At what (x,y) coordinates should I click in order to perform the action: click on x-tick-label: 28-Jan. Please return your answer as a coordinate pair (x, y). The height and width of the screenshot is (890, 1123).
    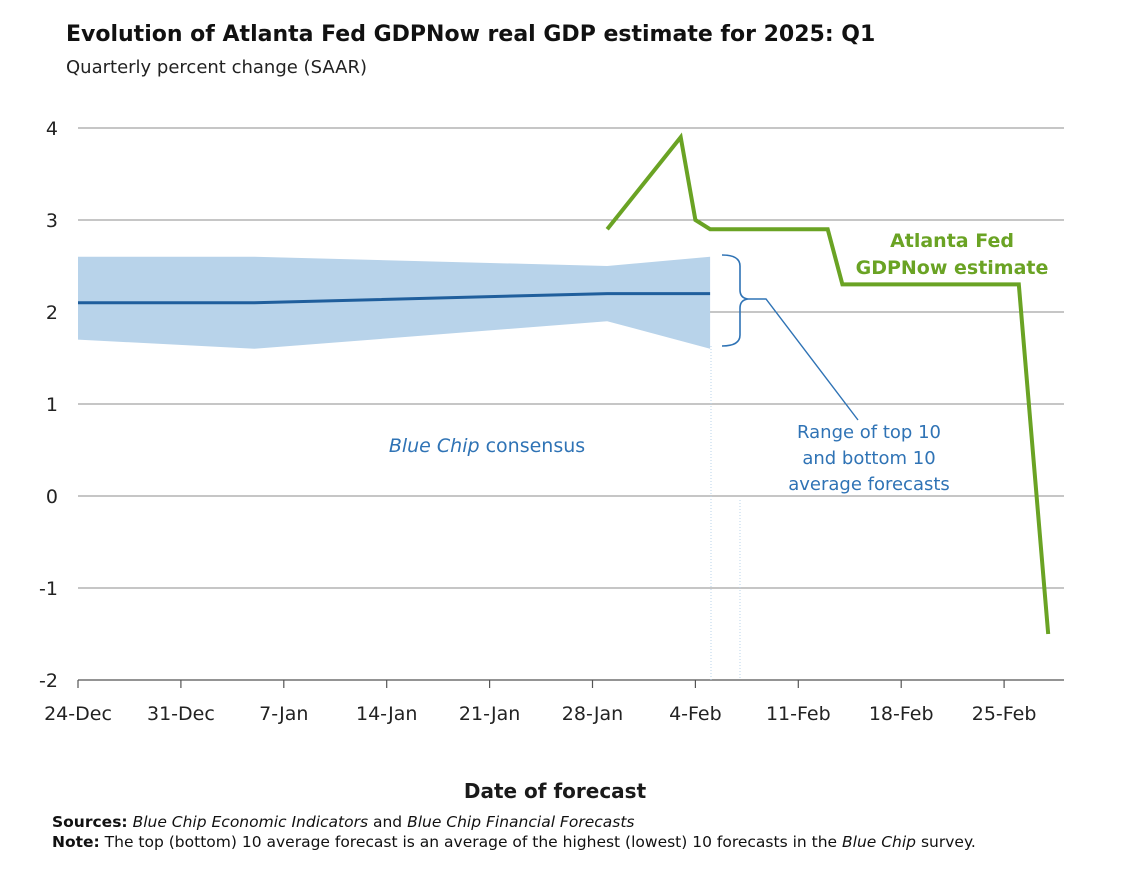
    Looking at the image, I should click on (592, 714).